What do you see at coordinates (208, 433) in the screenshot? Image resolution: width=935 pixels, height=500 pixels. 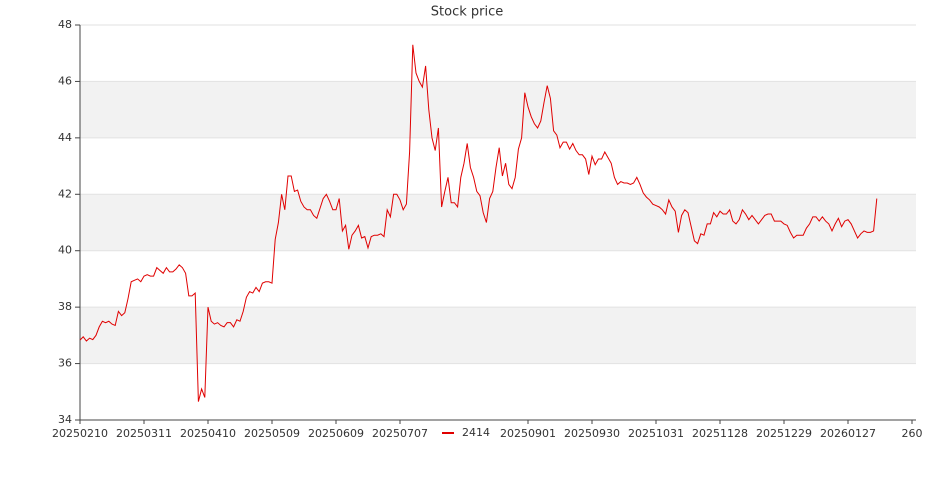 I see `x-tick-label: 20250410` at bounding box center [208, 433].